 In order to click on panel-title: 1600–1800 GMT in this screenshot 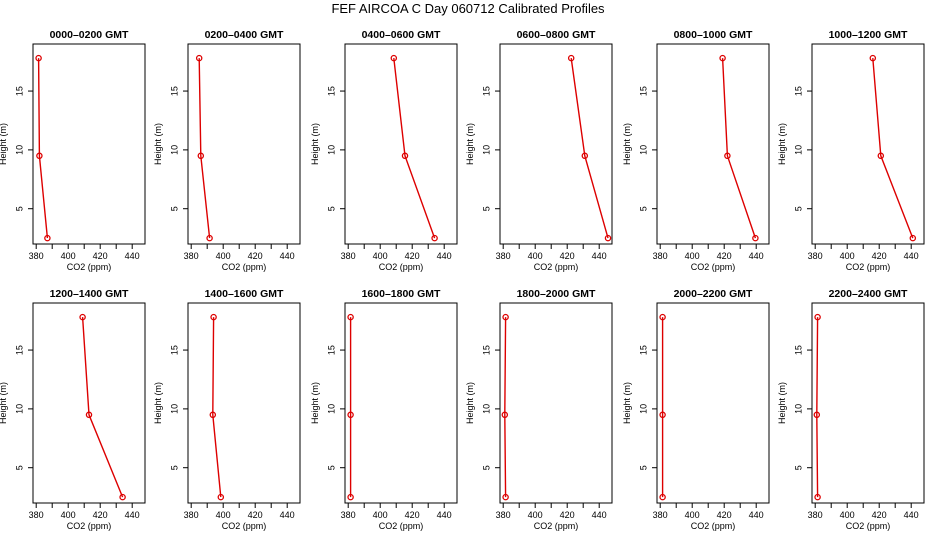, I will do `click(401, 294)`.